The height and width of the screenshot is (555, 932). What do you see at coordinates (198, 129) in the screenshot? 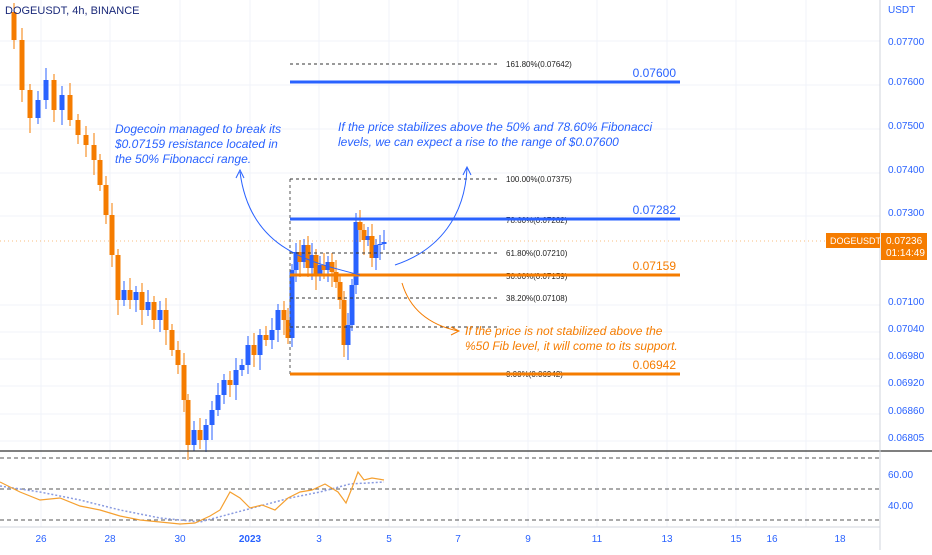
I see `annotation-left-line: Dogecoin managed to break its` at bounding box center [198, 129].